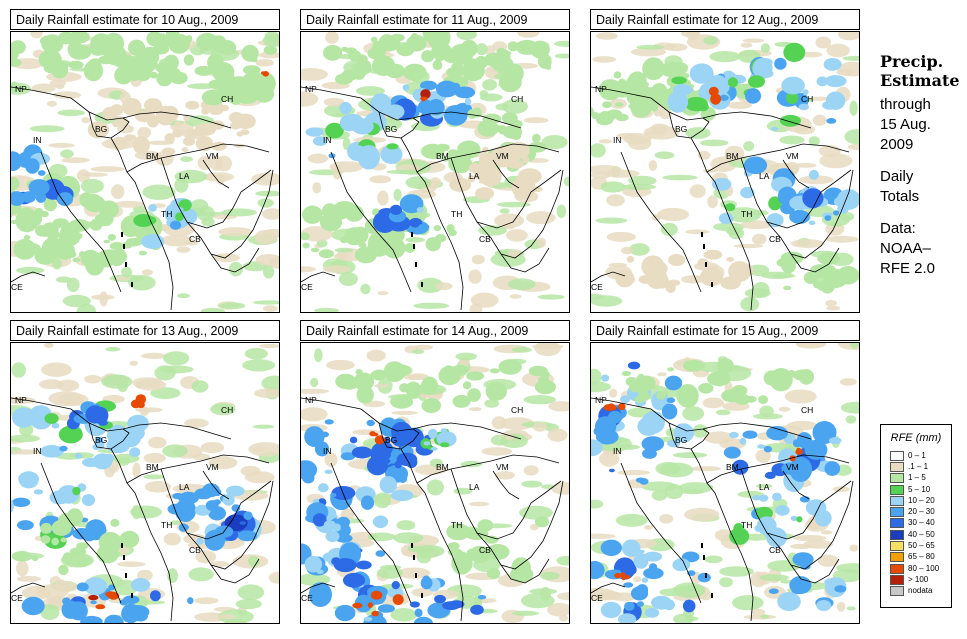 This screenshot has height=639, width=967. What do you see at coordinates (747, 525) in the screenshot?
I see `country-label-th: TH` at bounding box center [747, 525].